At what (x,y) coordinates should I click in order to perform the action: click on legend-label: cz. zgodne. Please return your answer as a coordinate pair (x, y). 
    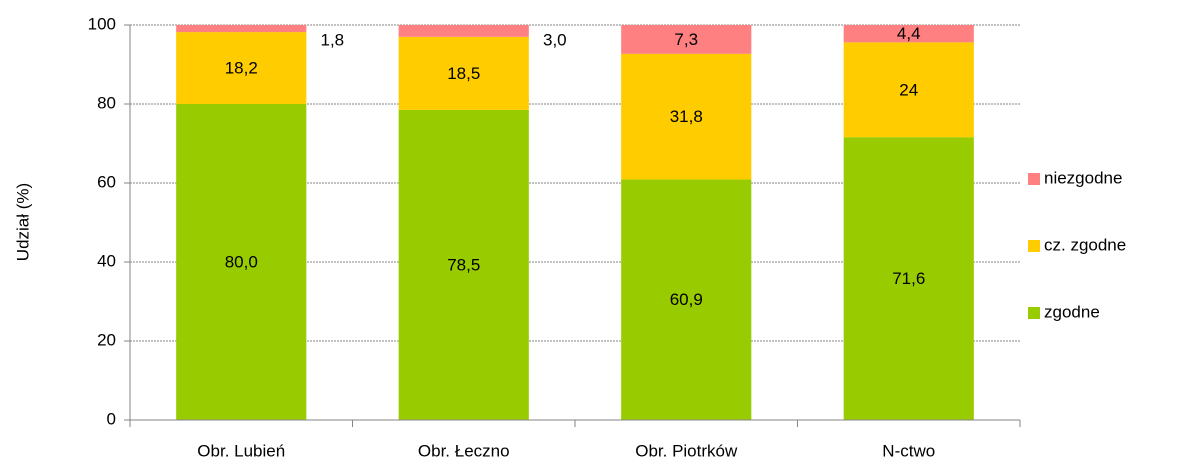
    Looking at the image, I should click on (1085, 244).